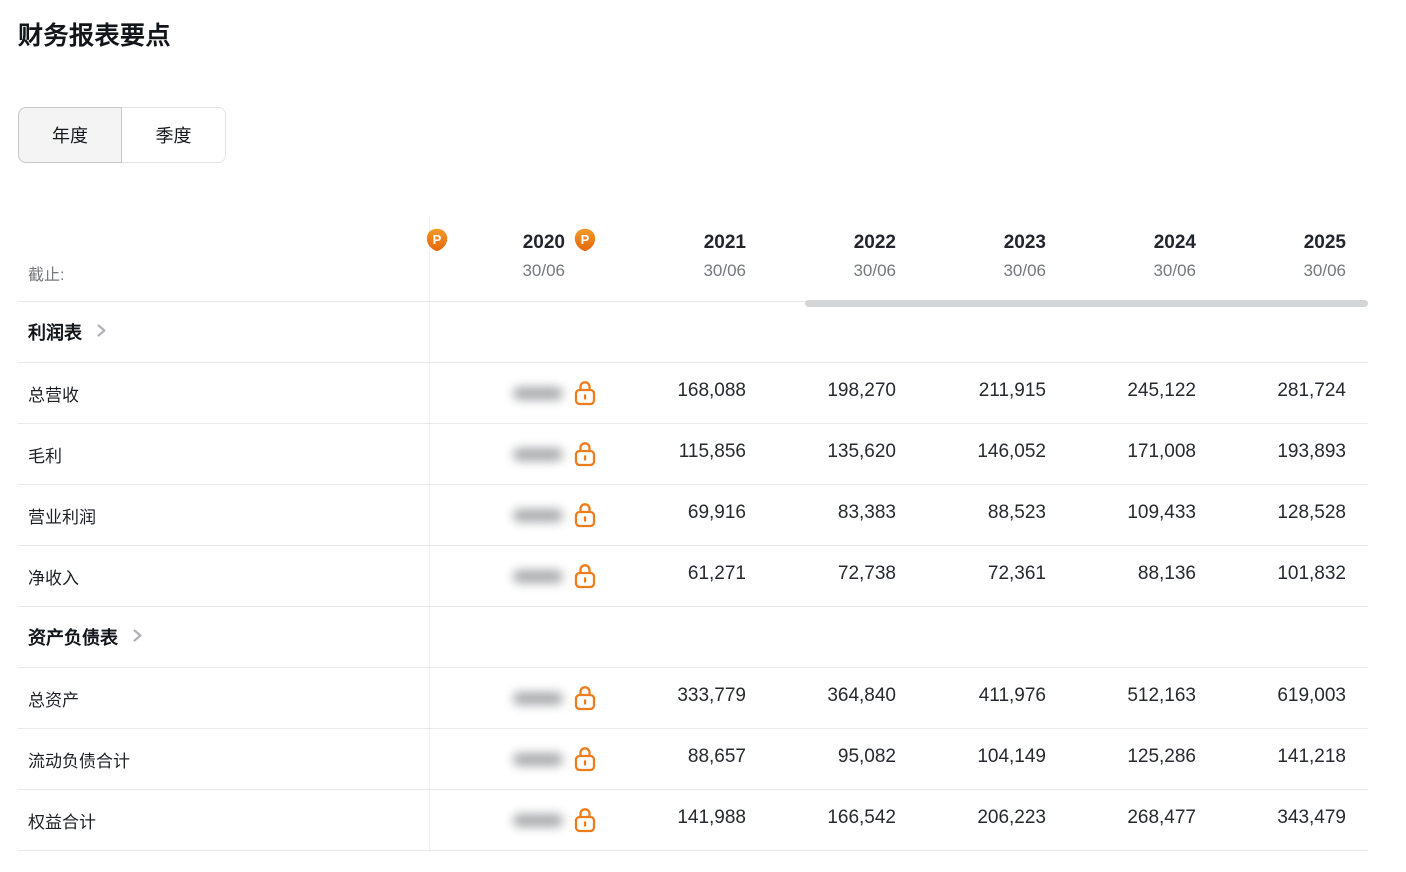 The width and height of the screenshot is (1406, 872). I want to click on svg-text: P, so click(585, 239).